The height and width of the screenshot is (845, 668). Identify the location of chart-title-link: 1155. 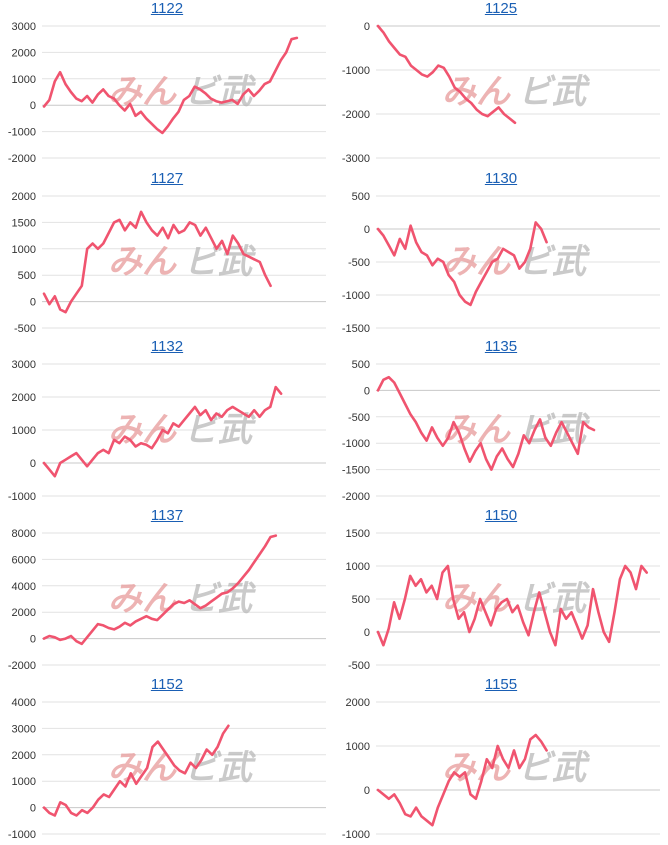
(501, 684).